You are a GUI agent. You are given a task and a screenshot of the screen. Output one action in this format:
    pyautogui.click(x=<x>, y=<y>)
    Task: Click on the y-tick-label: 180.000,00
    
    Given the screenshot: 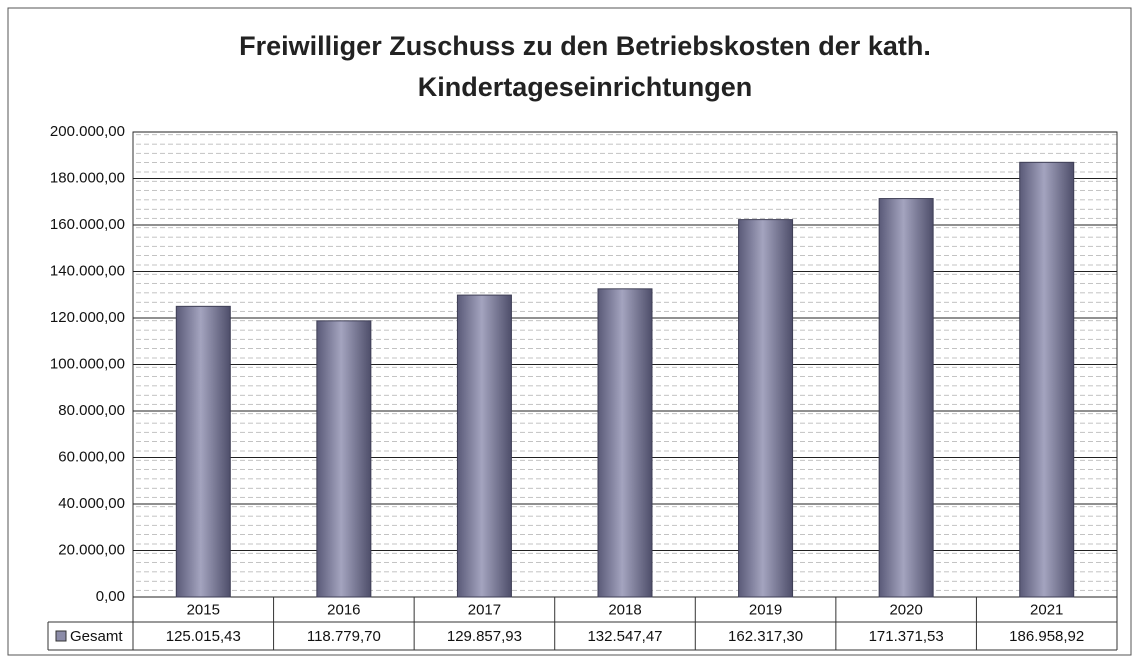 What is the action you would take?
    pyautogui.click(x=87, y=177)
    